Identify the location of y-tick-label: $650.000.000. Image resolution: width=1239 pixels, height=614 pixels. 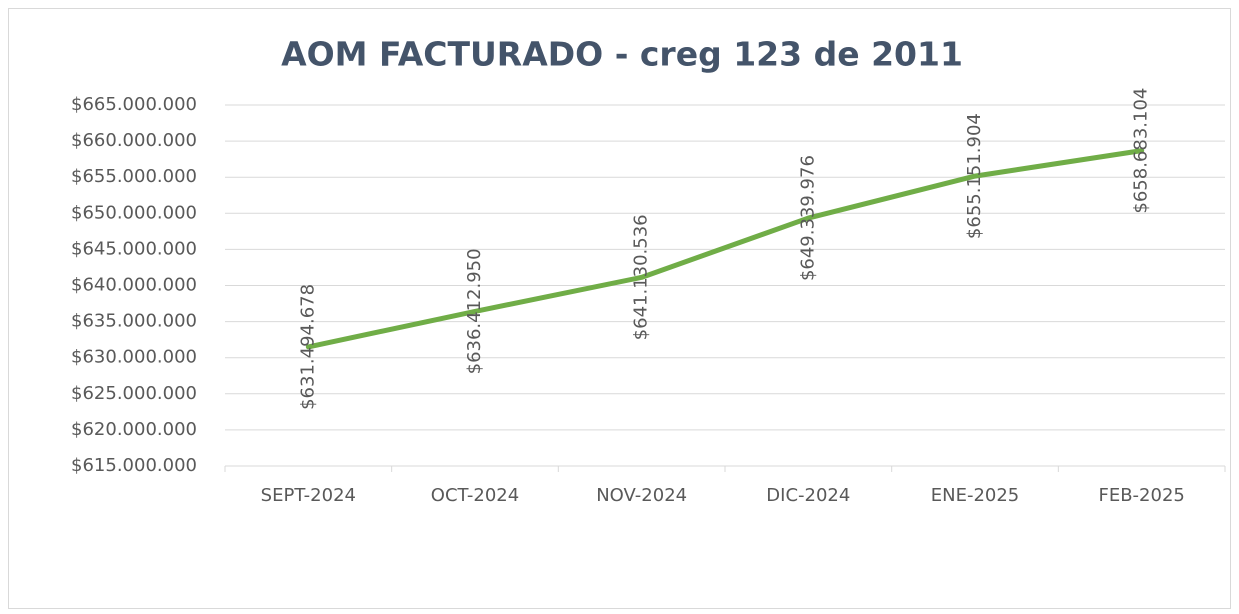
(134, 212).